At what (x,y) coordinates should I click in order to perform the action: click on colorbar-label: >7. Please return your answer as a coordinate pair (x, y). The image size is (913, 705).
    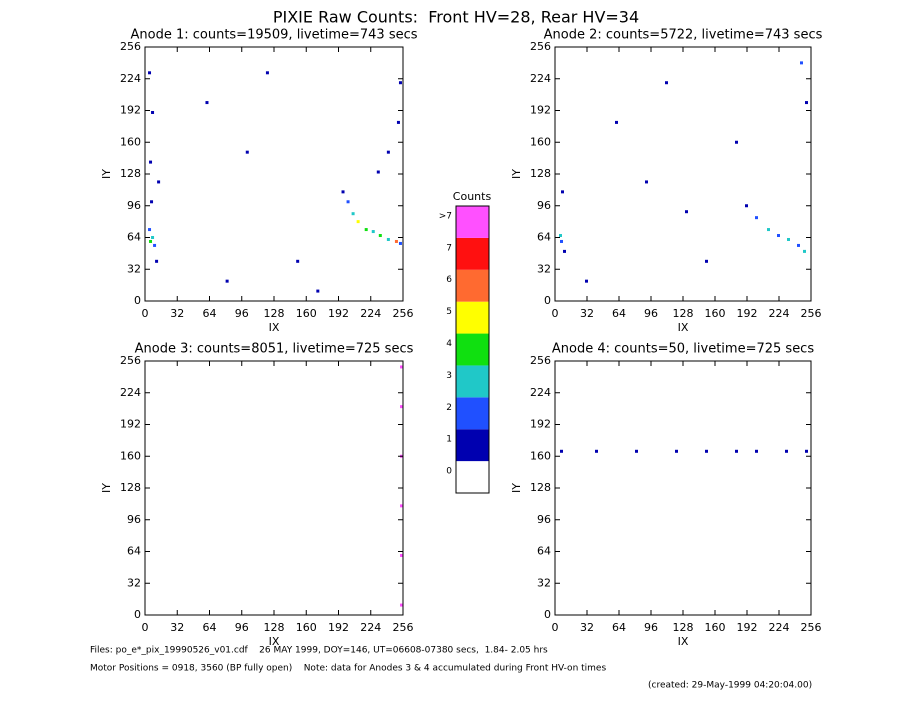
    Looking at the image, I should click on (445, 216).